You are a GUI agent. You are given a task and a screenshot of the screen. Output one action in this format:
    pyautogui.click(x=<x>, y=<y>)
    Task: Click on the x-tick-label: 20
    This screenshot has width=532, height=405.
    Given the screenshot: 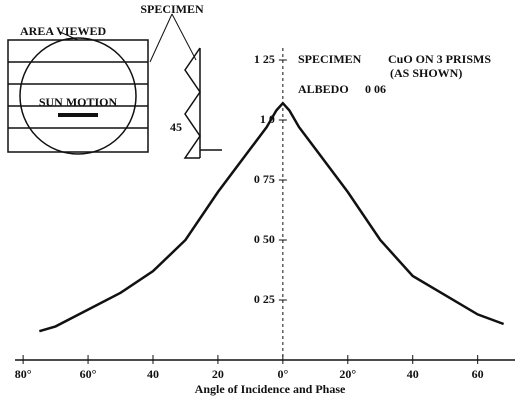 What is the action you would take?
    pyautogui.click(x=218, y=374)
    